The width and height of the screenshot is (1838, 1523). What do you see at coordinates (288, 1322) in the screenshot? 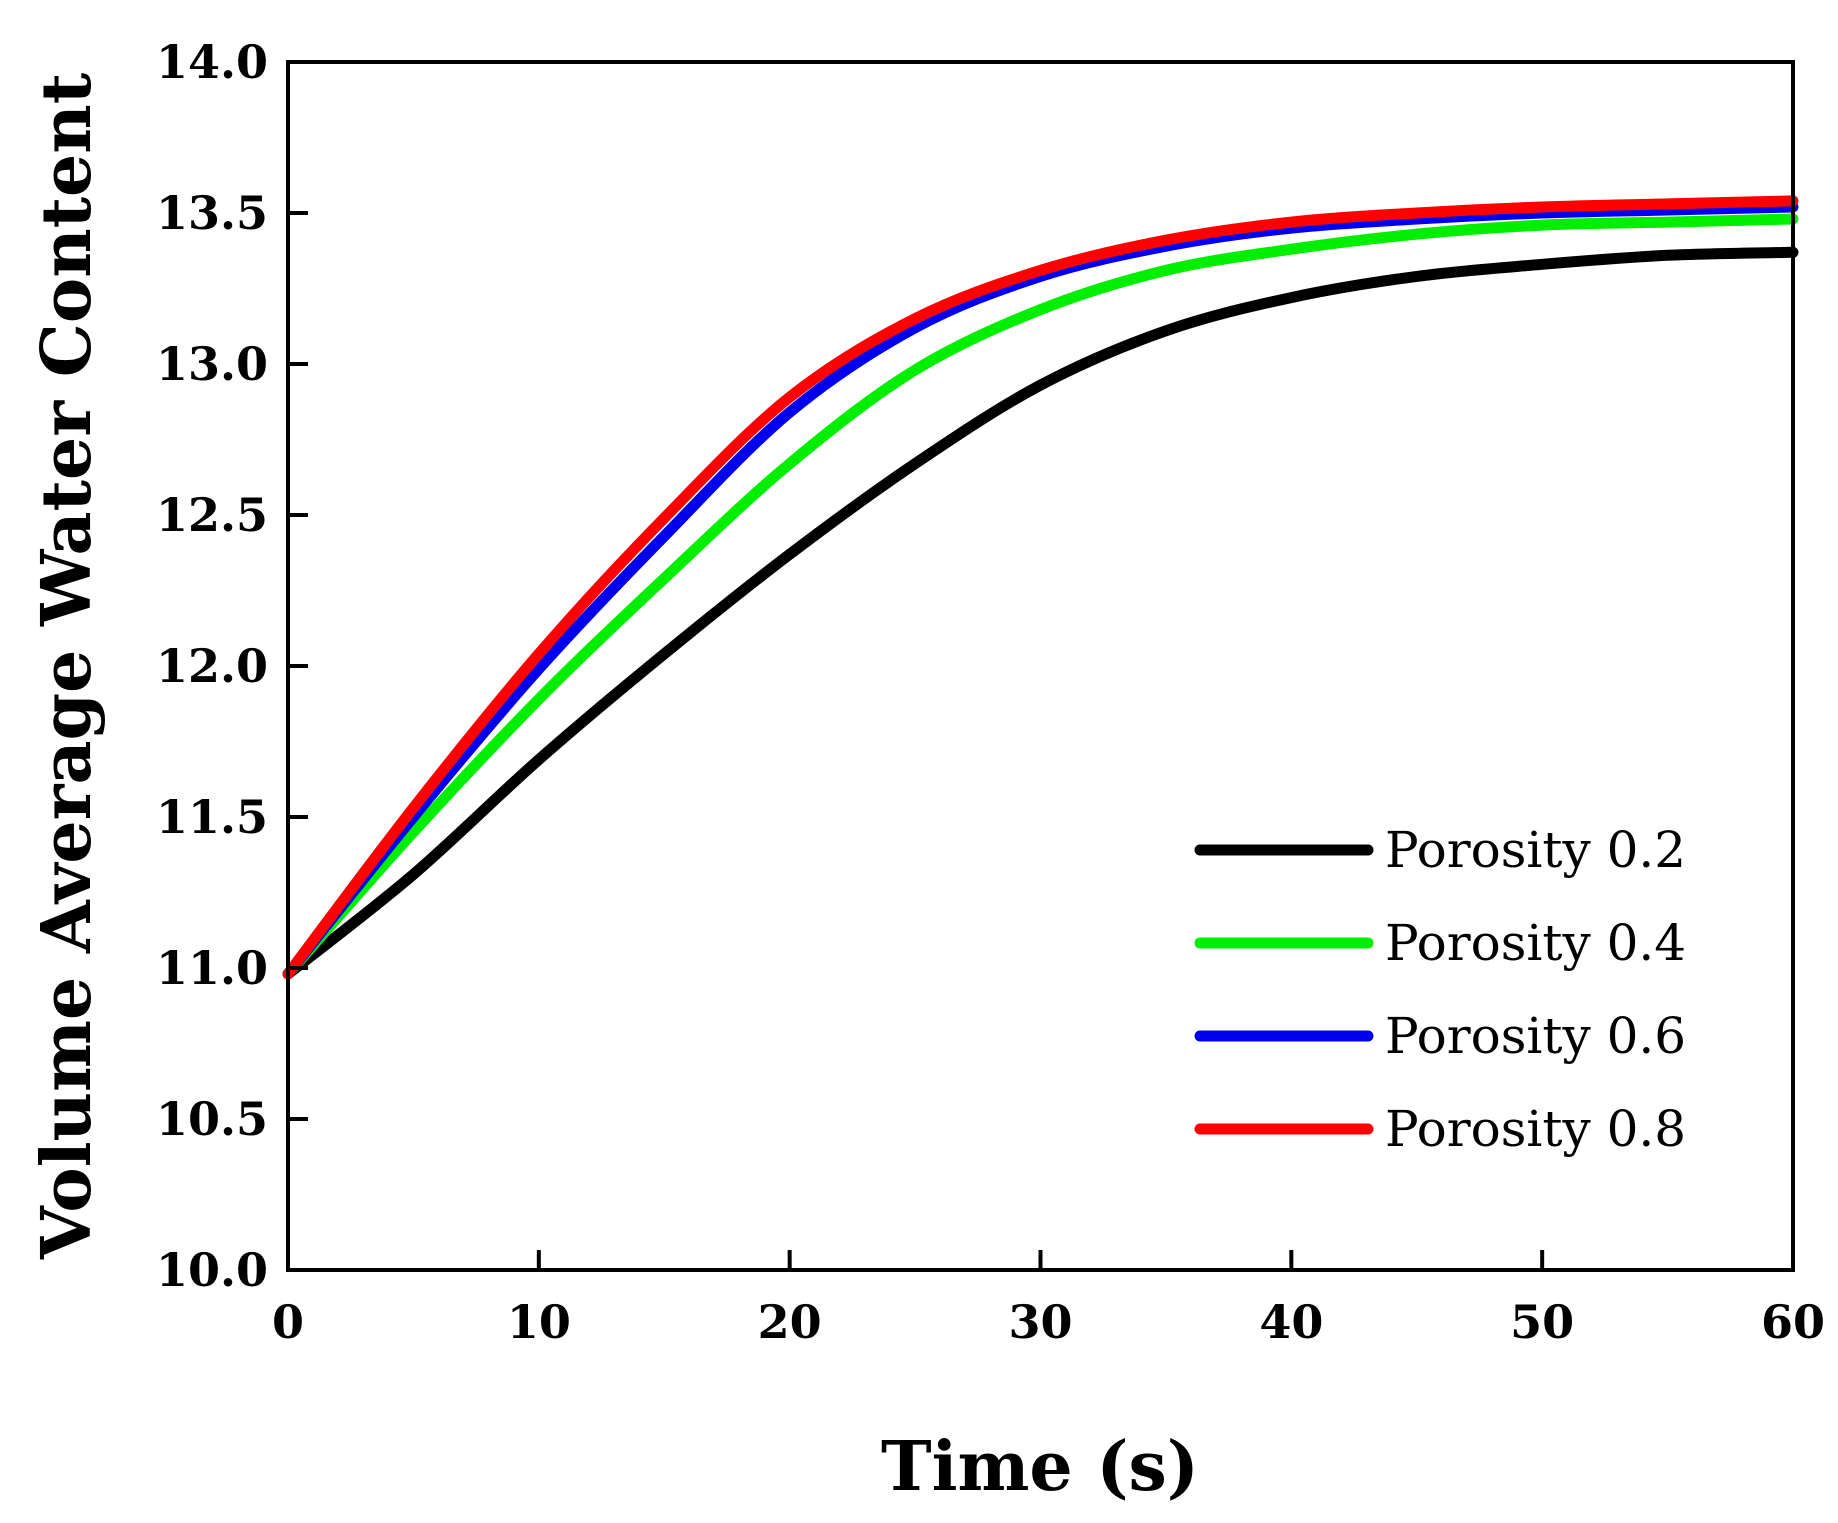
I see `x-tick-label-0: 0` at bounding box center [288, 1322].